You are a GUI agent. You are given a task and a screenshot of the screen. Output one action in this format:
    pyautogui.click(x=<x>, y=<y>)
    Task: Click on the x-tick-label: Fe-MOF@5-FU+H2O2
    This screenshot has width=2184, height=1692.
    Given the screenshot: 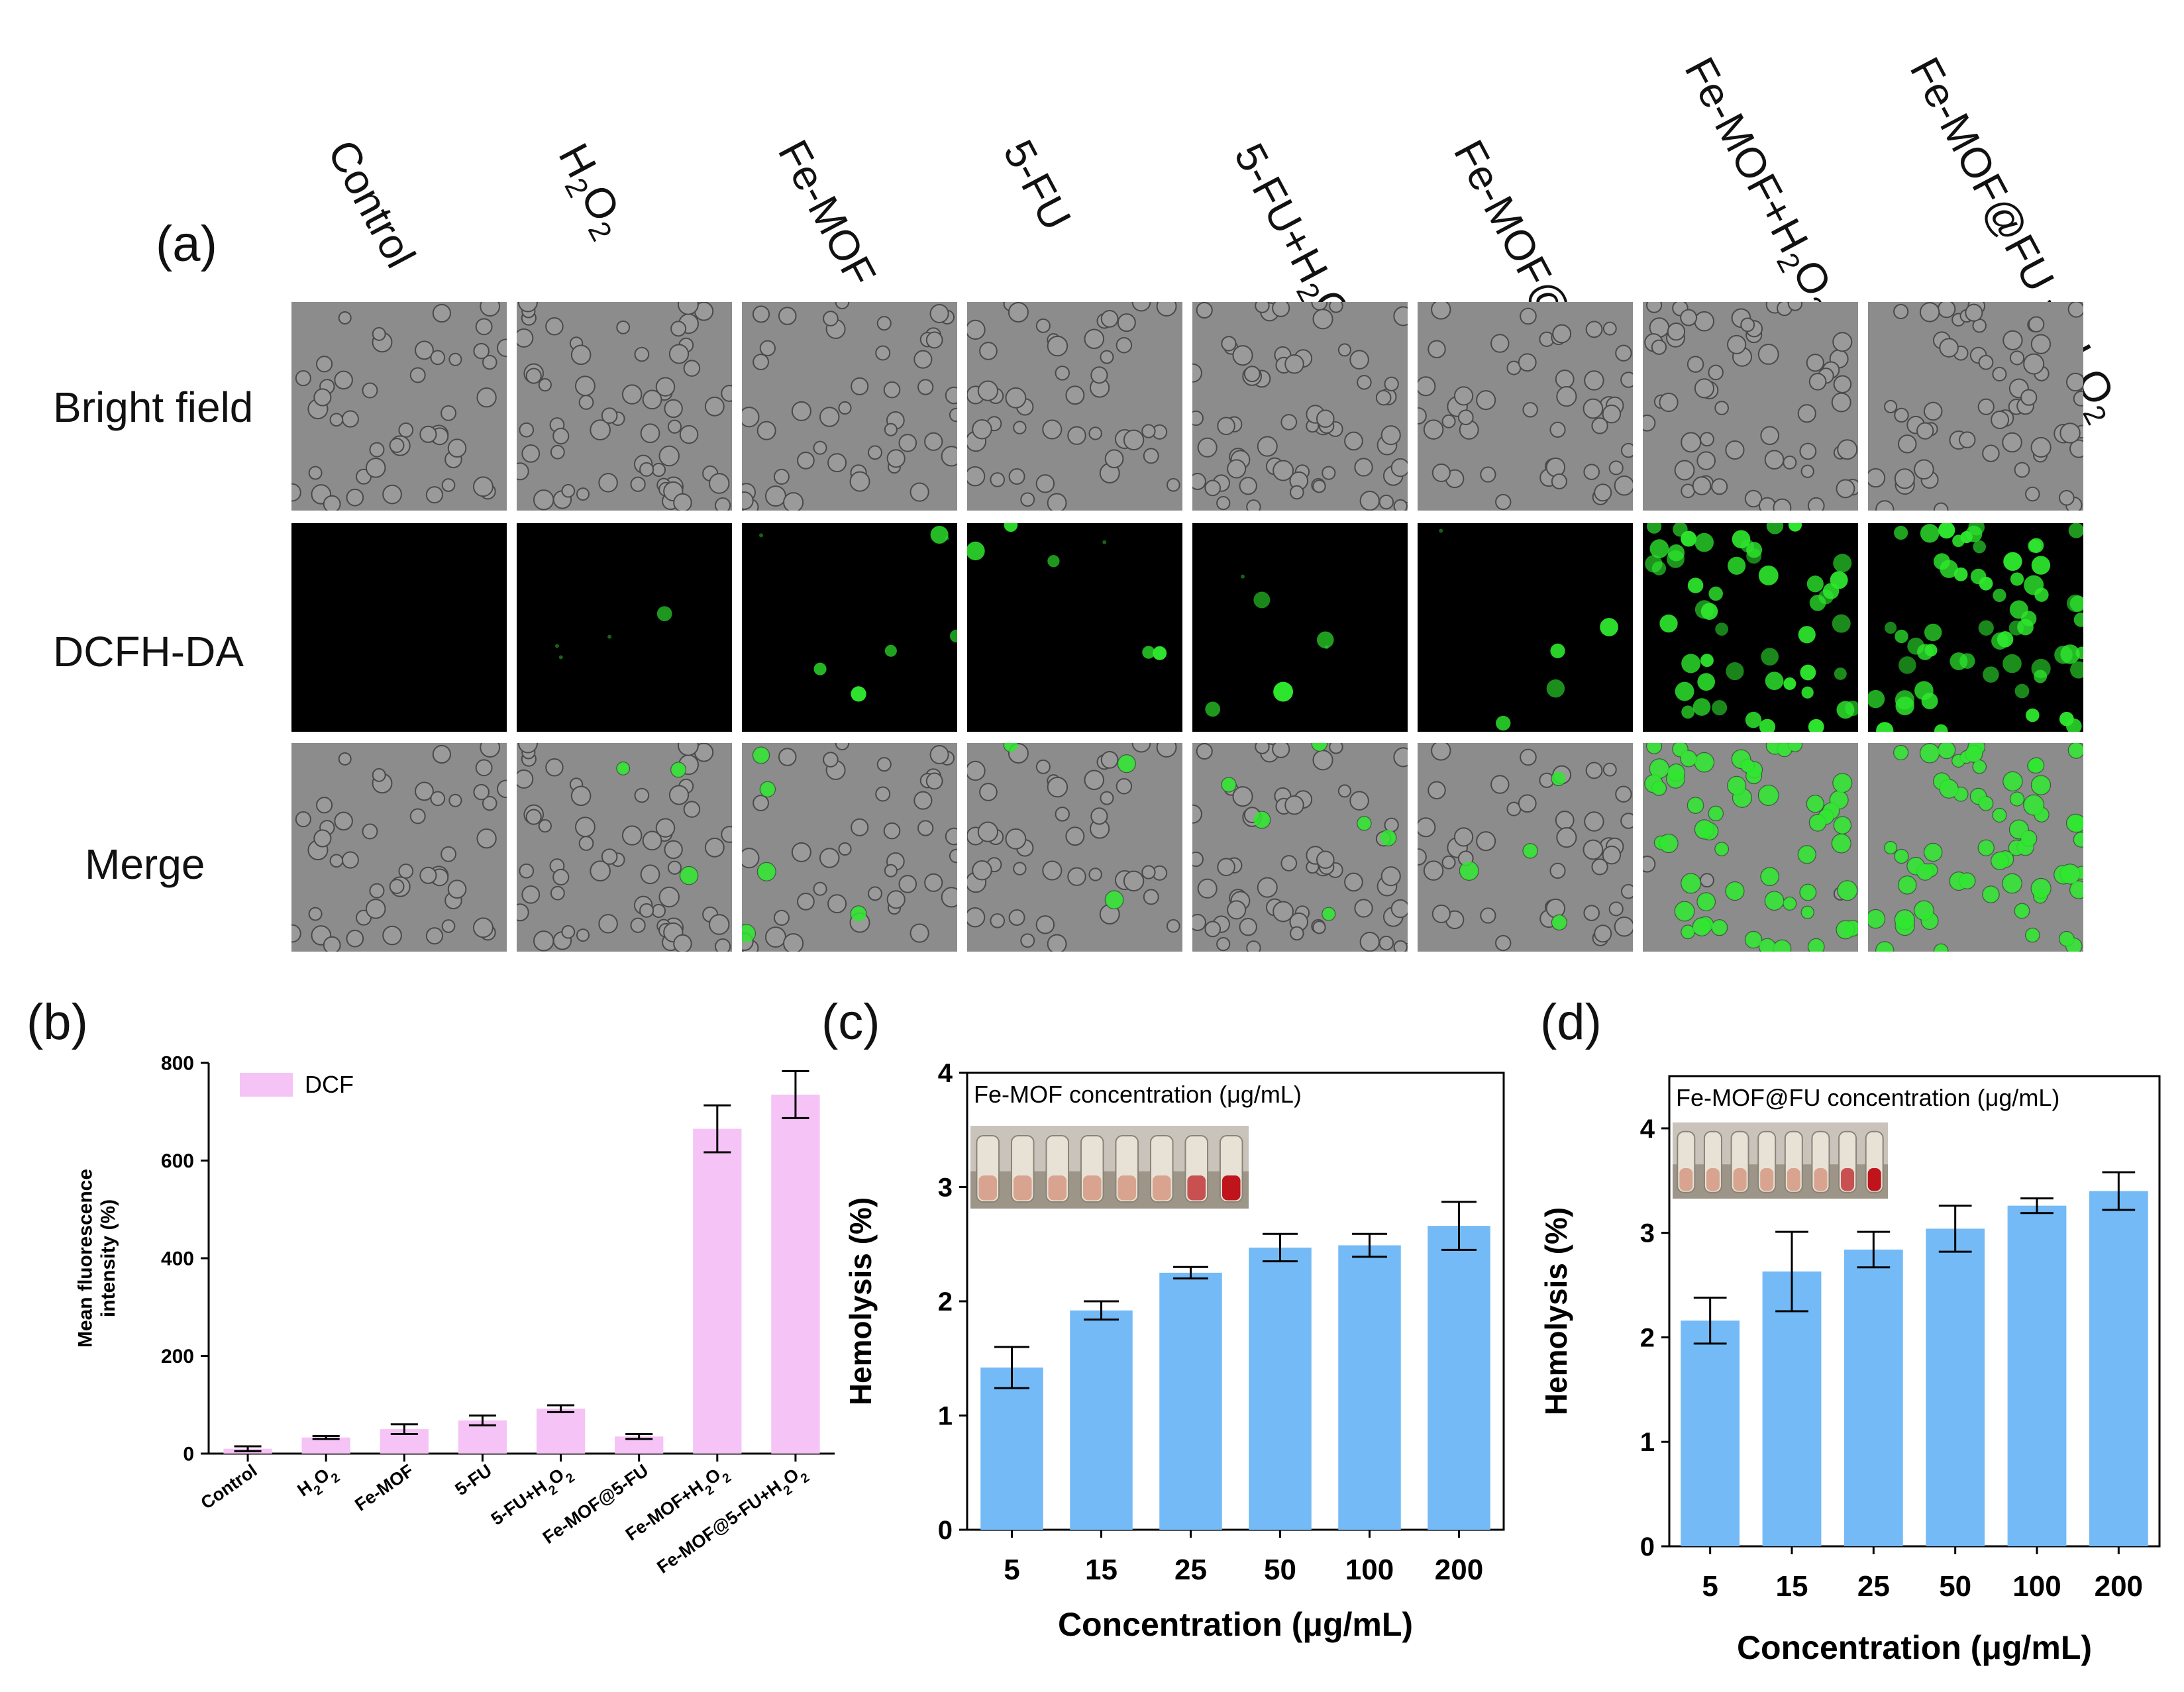 What is the action you would take?
    pyautogui.click(x=732, y=1521)
    